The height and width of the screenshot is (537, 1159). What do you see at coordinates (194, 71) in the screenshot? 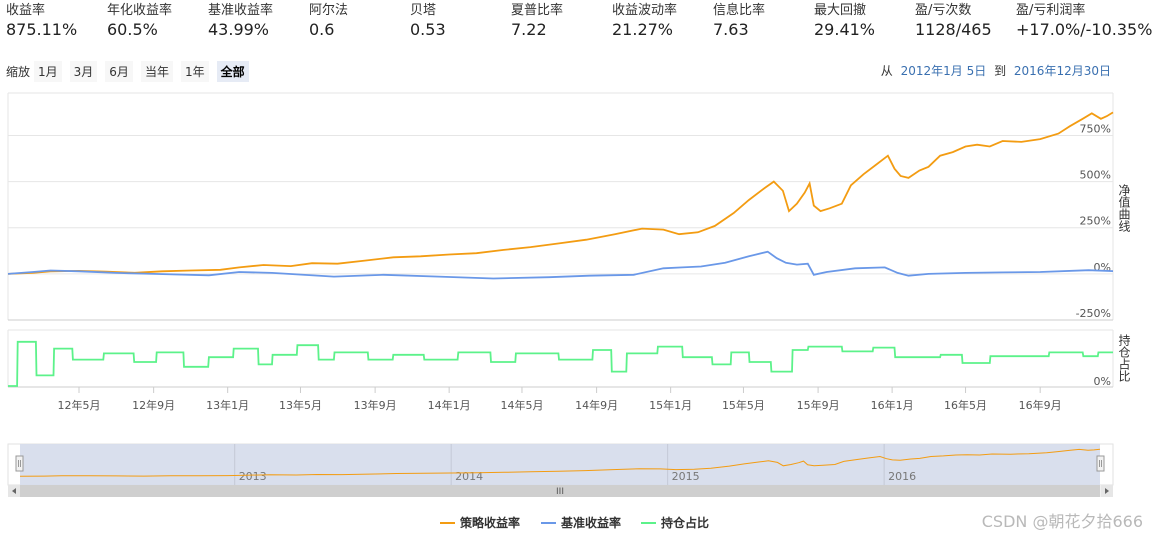
I see `zoom-button-1y: 1年` at bounding box center [194, 71].